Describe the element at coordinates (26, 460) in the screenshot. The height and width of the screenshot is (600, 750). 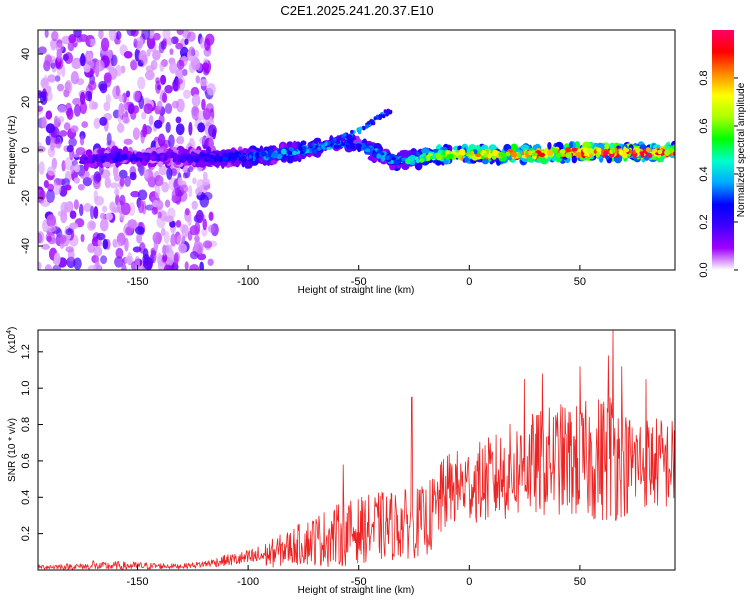
I see `snr-ytick-label: 0.6` at that location.